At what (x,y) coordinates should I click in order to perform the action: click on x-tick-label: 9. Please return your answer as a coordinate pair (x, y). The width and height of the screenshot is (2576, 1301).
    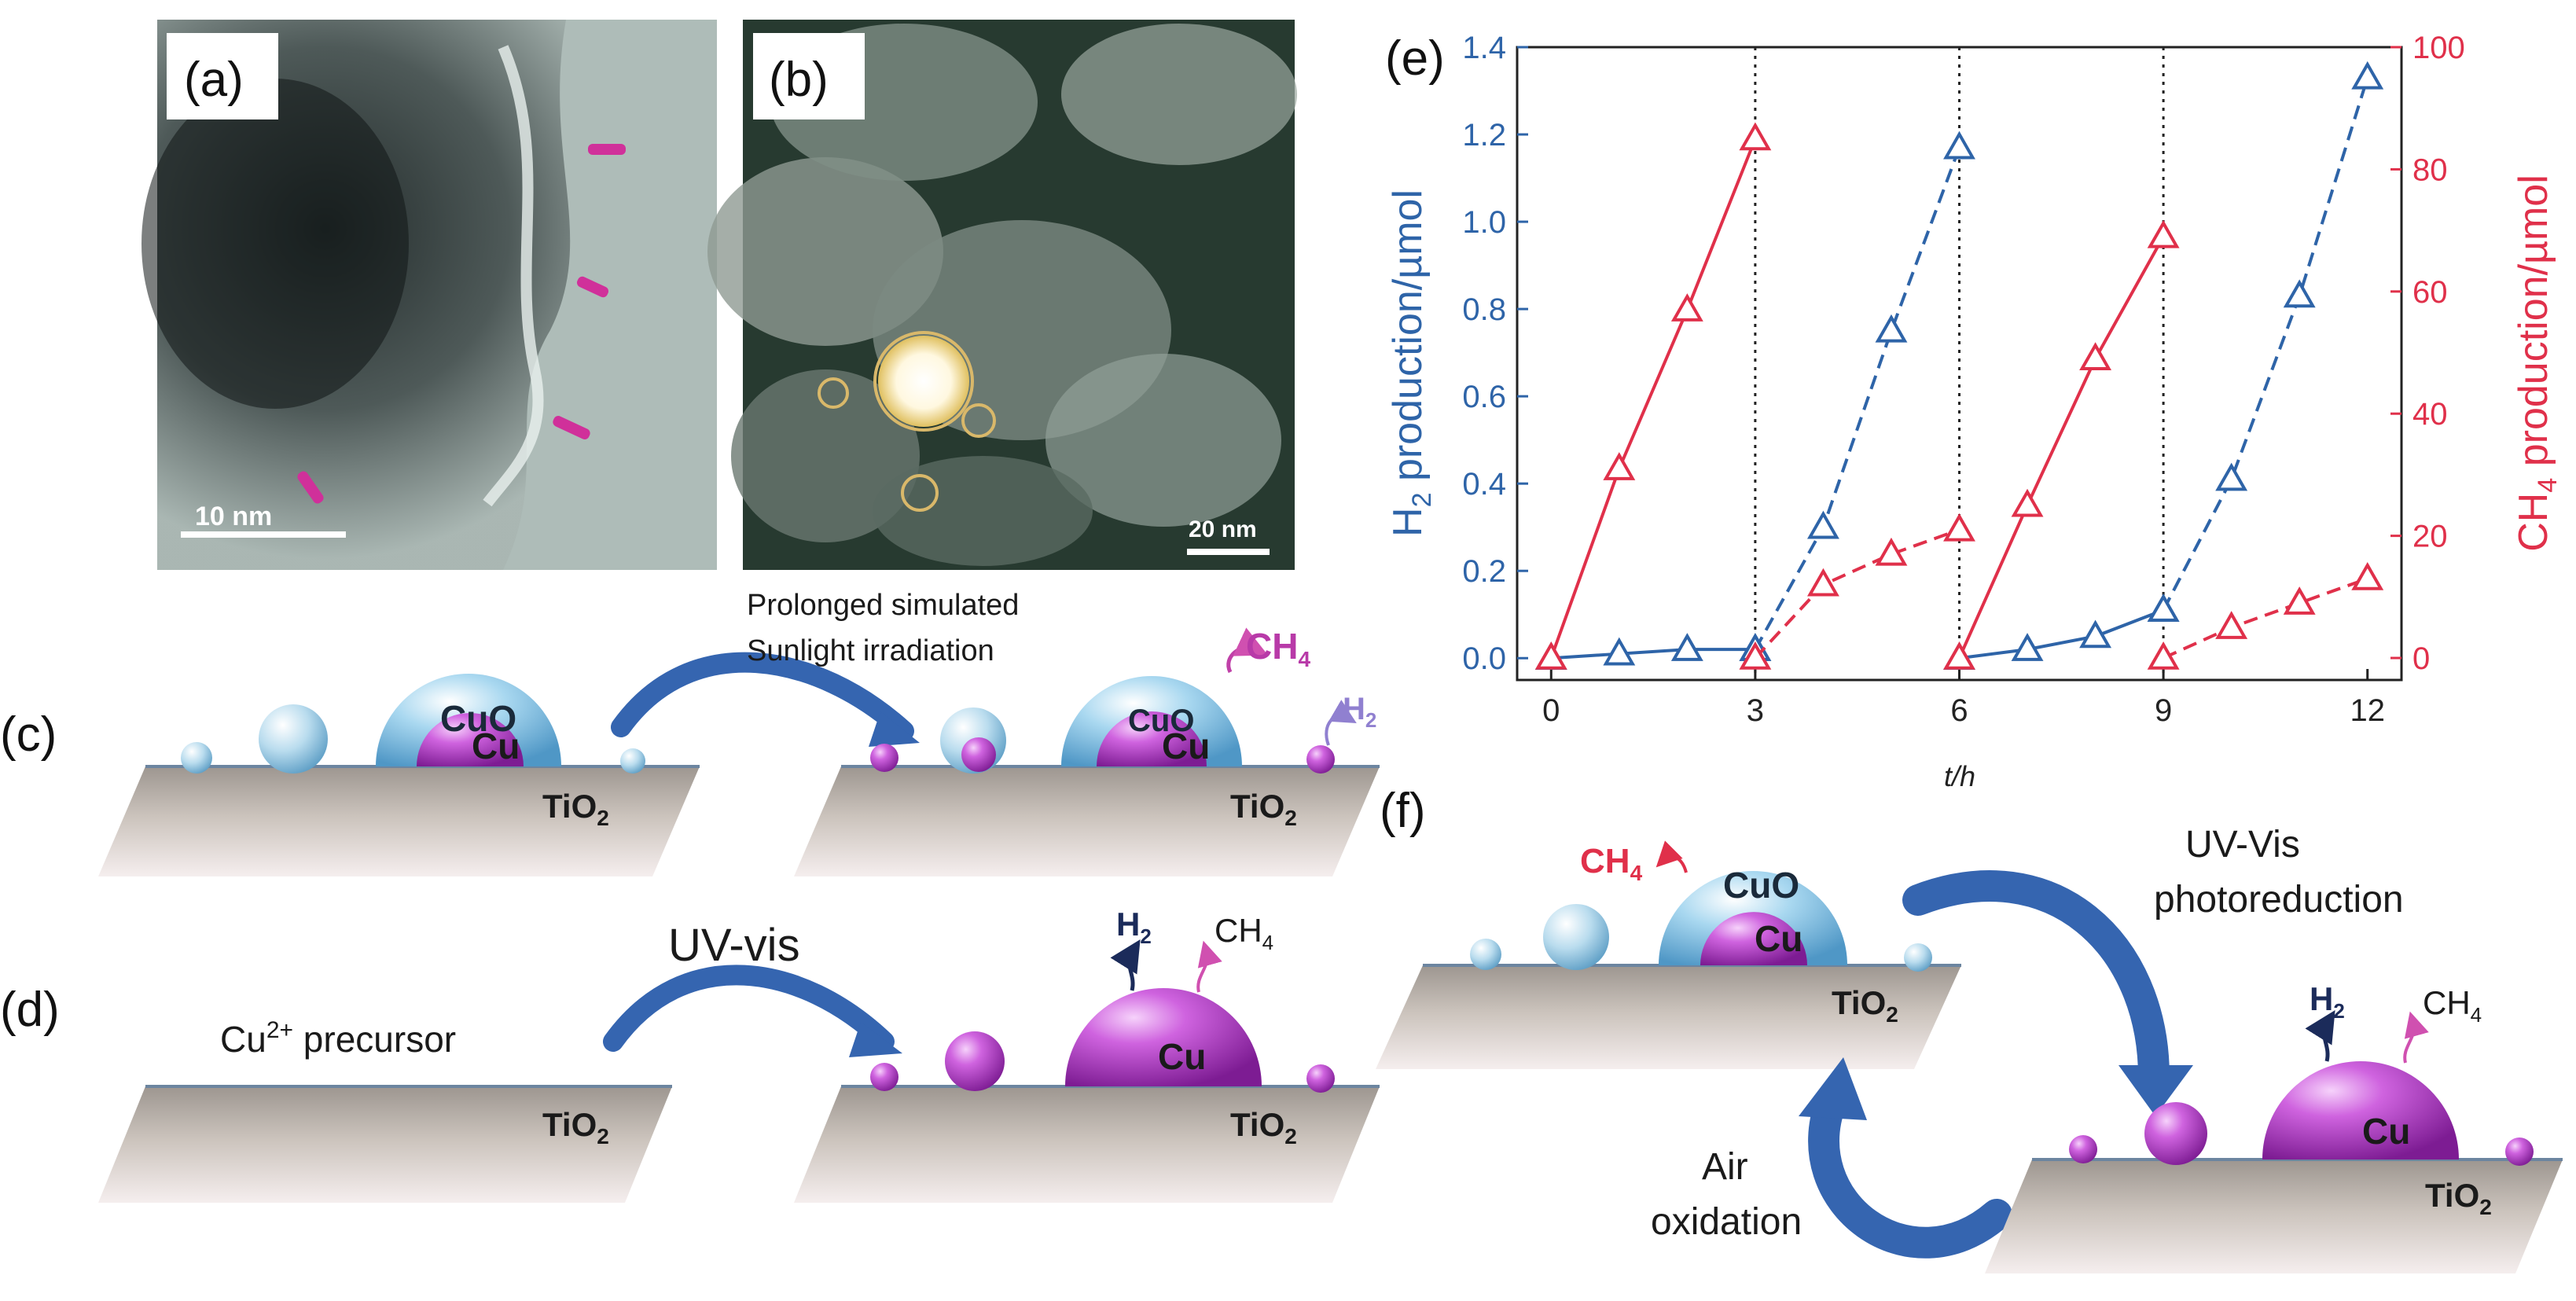
    Looking at the image, I should click on (2163, 710).